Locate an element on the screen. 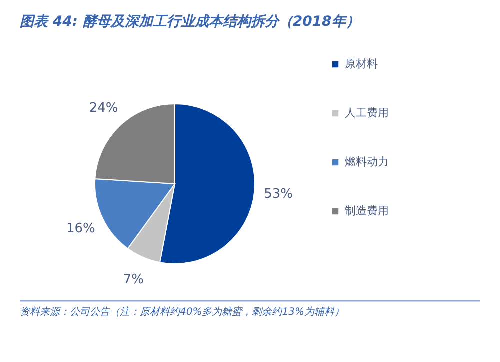 This screenshot has height=362, width=500. data-label: 7% is located at coordinates (133, 280).